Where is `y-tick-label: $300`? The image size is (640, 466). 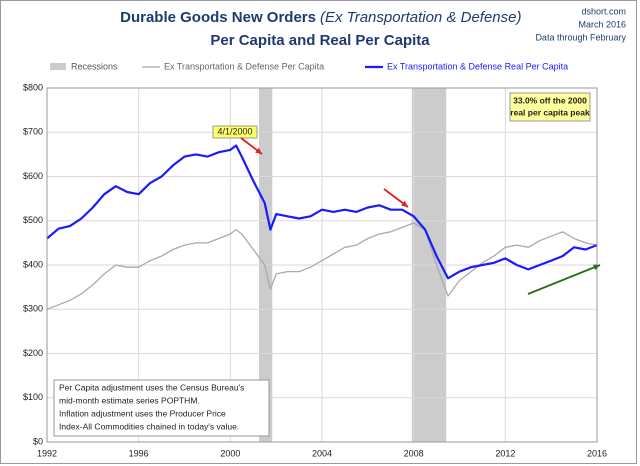
y-tick-label: $300 is located at coordinates (33, 309).